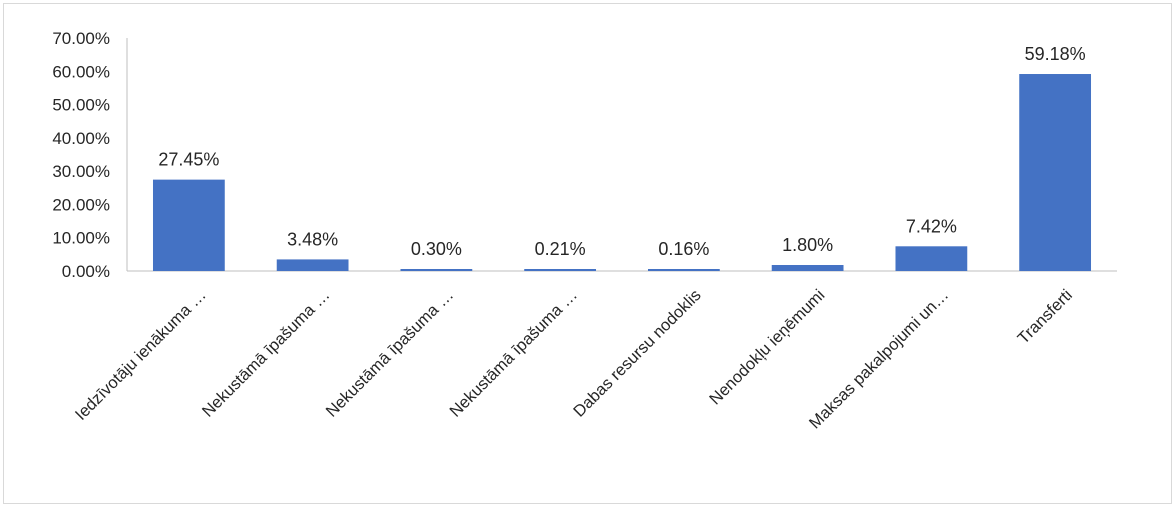 This screenshot has height=507, width=1176. What do you see at coordinates (807, 245) in the screenshot?
I see `data-label: 1.80%` at bounding box center [807, 245].